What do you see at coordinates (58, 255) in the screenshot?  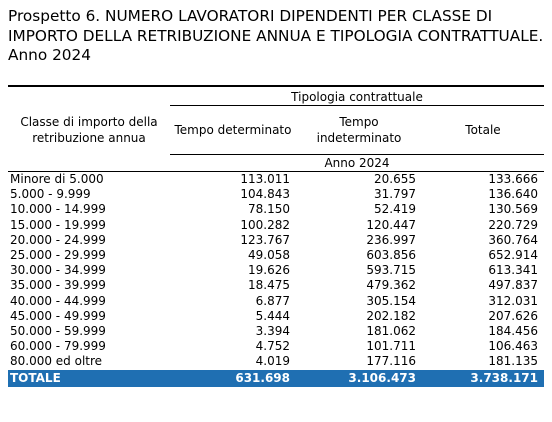 I see `row-label: 25.000 - 29.999` at bounding box center [58, 255].